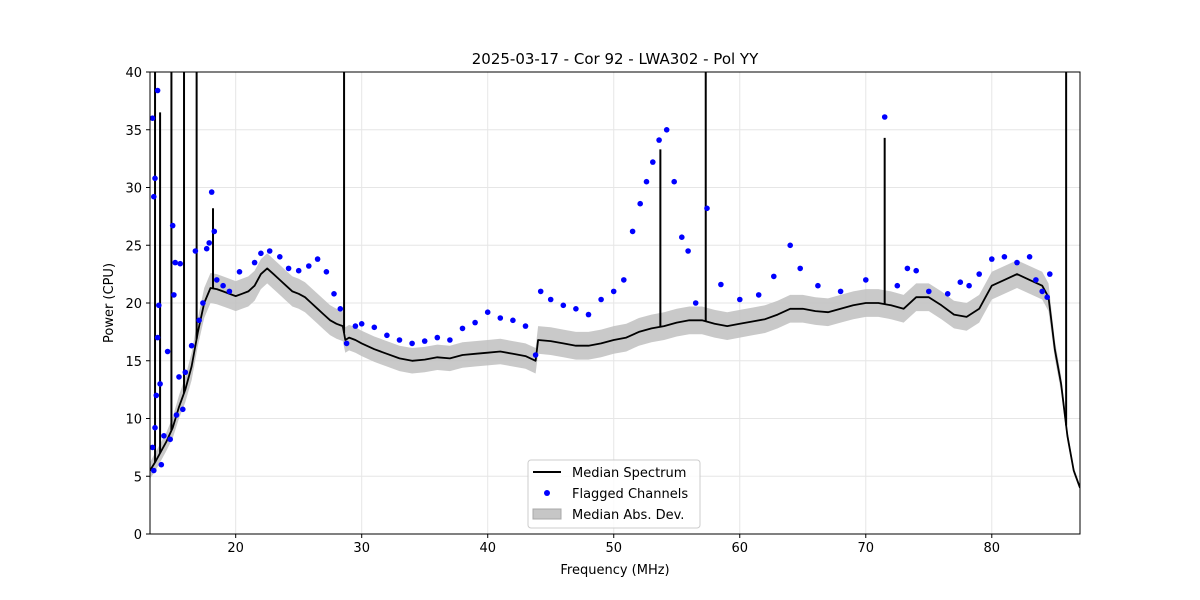  Describe the element at coordinates (630, 494) in the screenshot. I see `legend-label-flagged-channels: Flagged Channels` at that location.